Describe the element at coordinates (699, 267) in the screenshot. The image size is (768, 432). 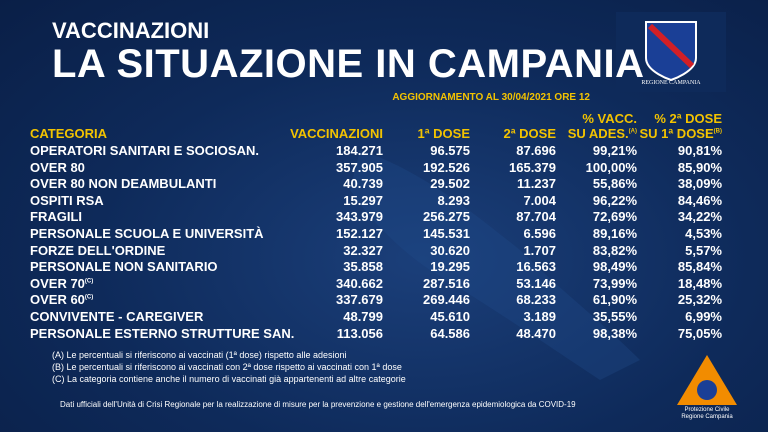
I see `cell: 85,84%` at that location.